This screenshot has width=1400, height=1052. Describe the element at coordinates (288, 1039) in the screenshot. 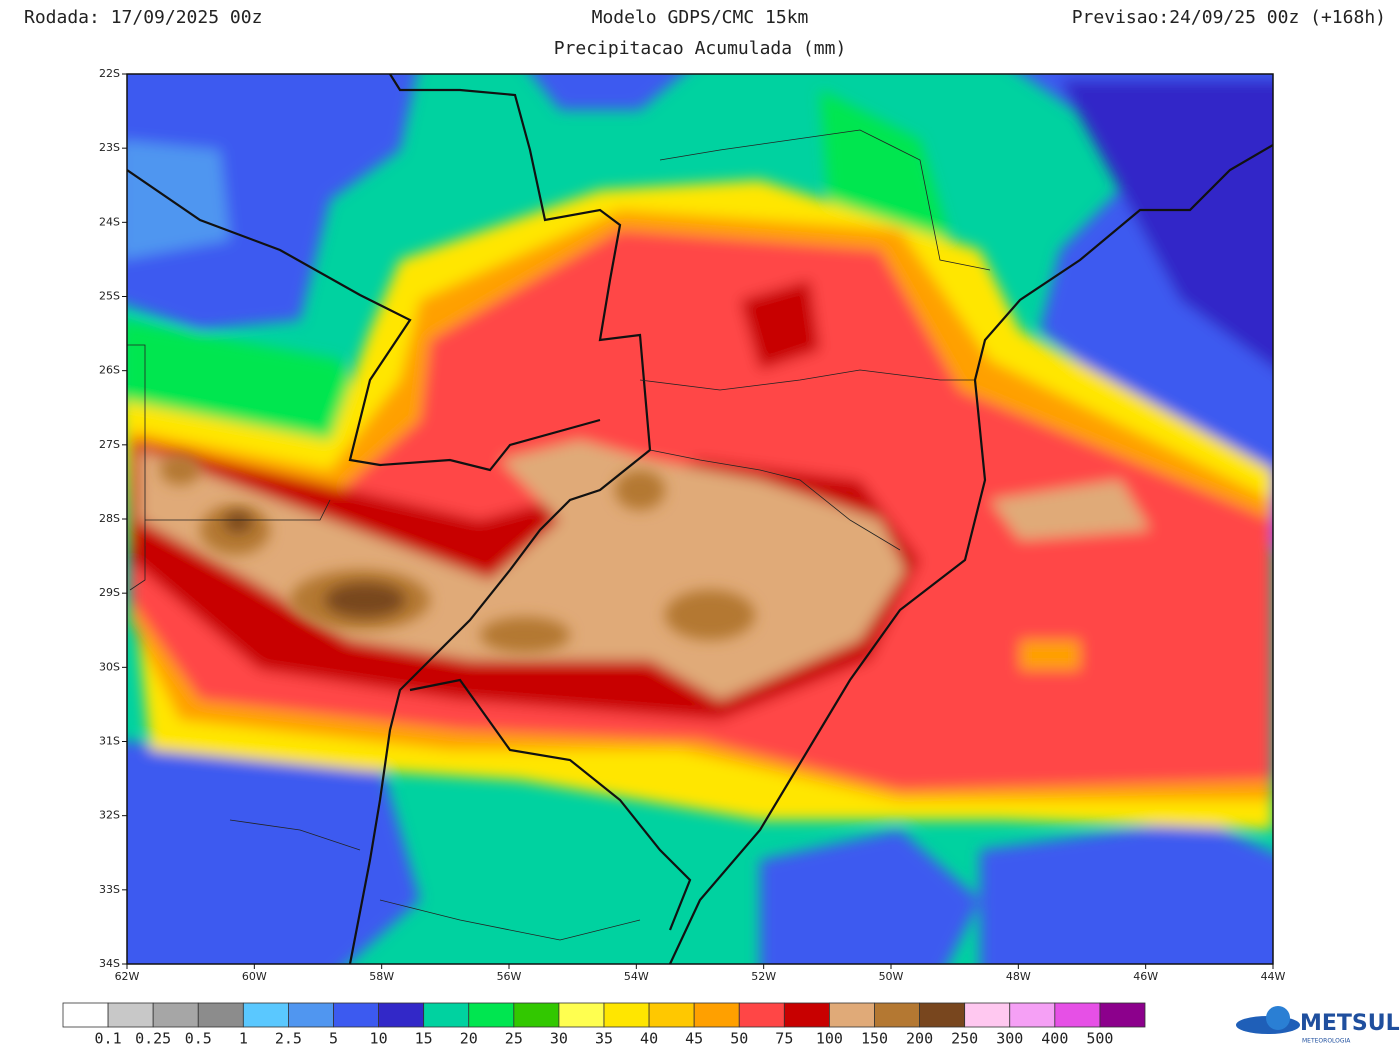

I see `legend-label: 2.5` at that location.